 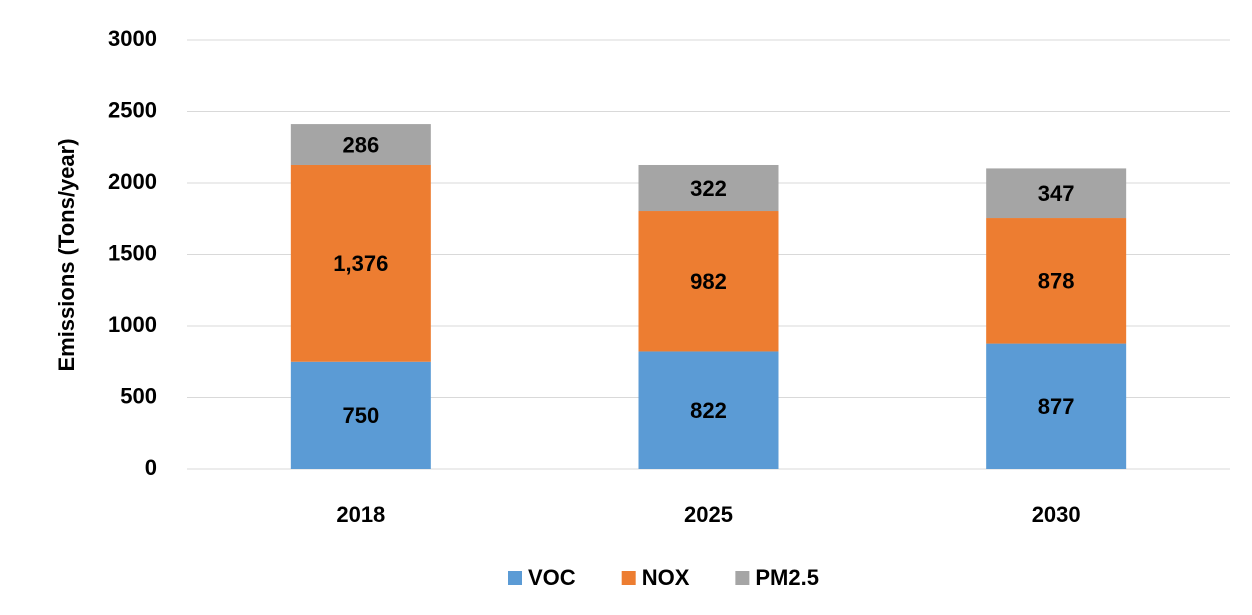 What do you see at coordinates (66, 254) in the screenshot?
I see `y-axis-label: Emissions (Tons/year)` at bounding box center [66, 254].